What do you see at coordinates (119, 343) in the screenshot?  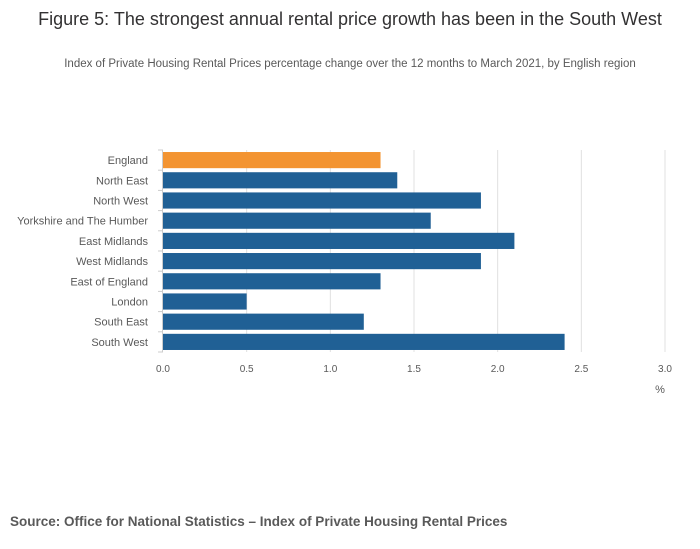 I see `category-label: South West` at bounding box center [119, 343].